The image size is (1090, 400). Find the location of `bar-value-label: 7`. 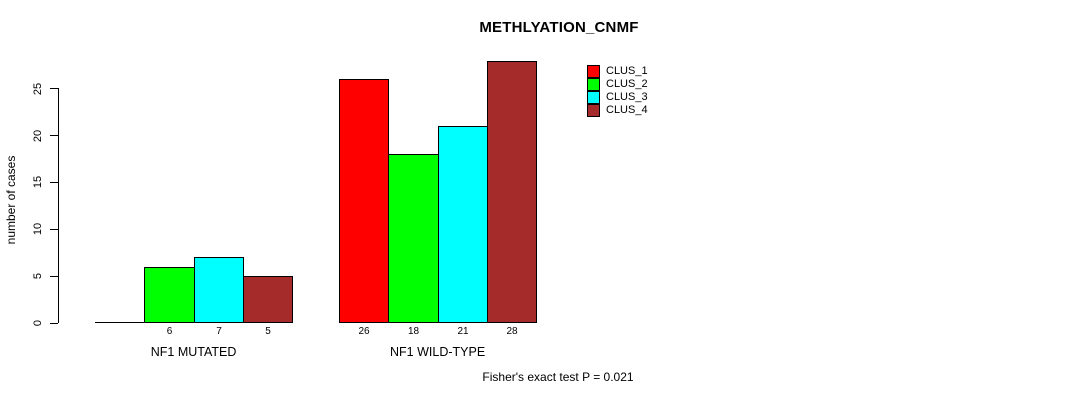

bar-value-label: 7 is located at coordinates (219, 331).